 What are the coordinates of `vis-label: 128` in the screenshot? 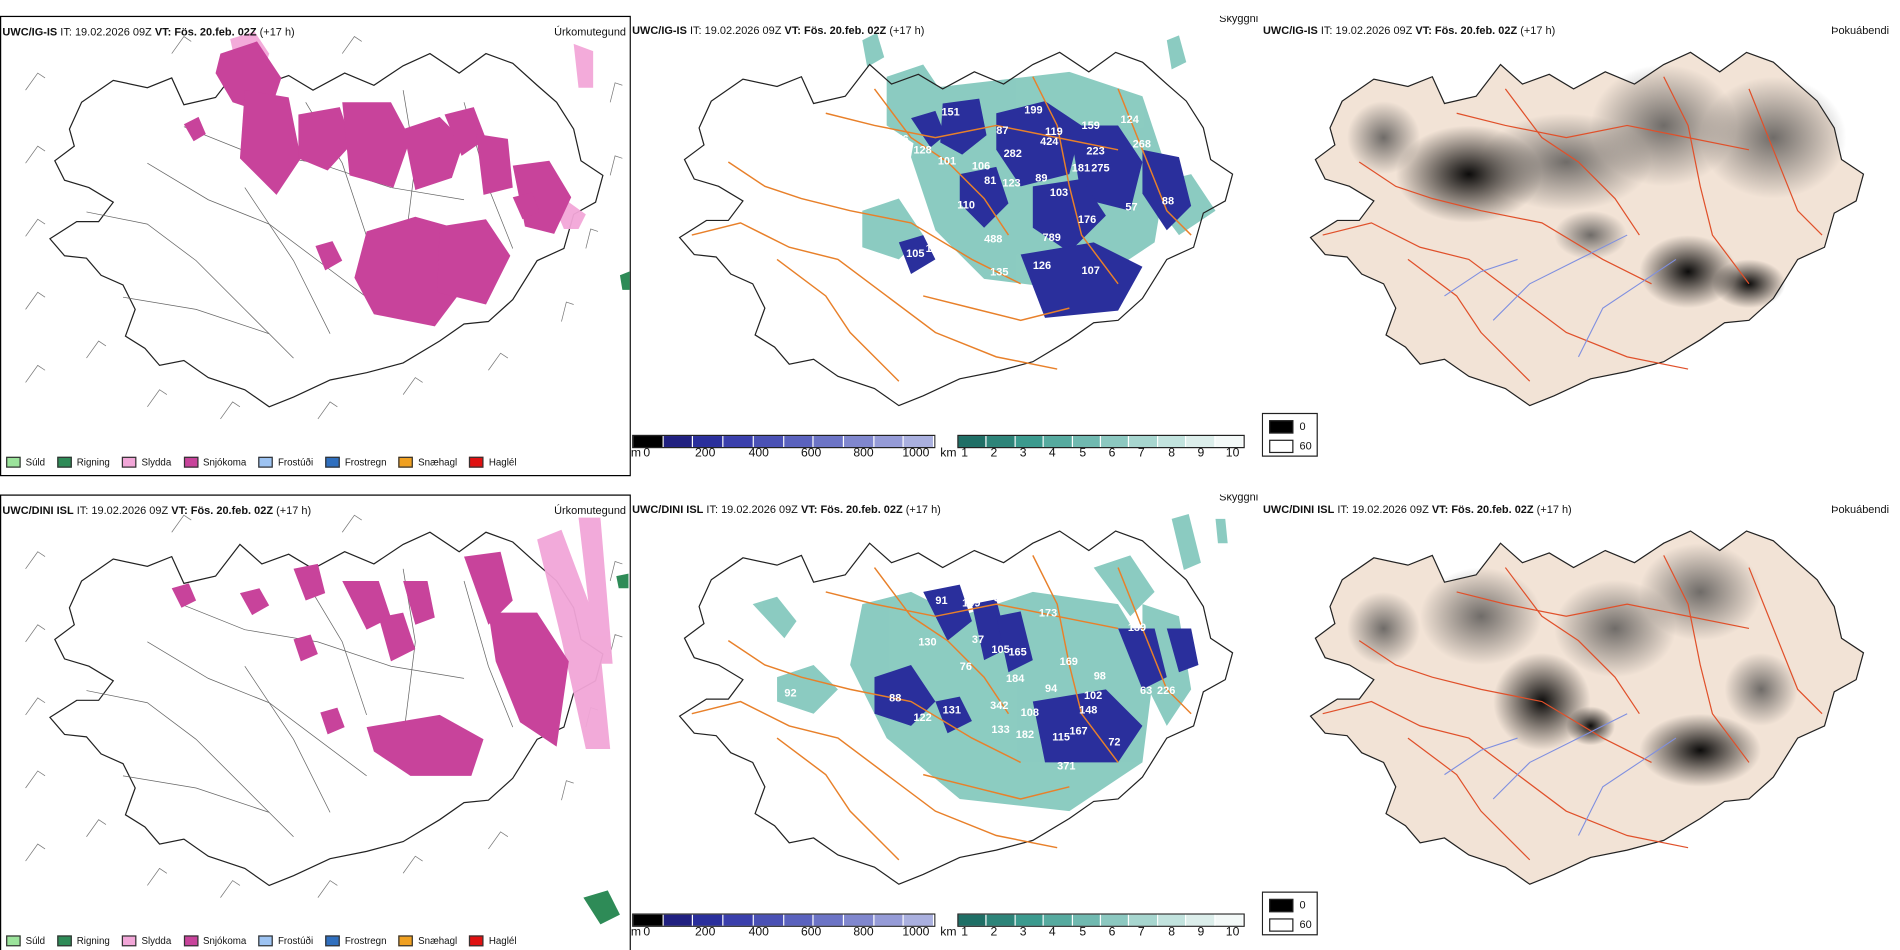 It's located at (922, 150).